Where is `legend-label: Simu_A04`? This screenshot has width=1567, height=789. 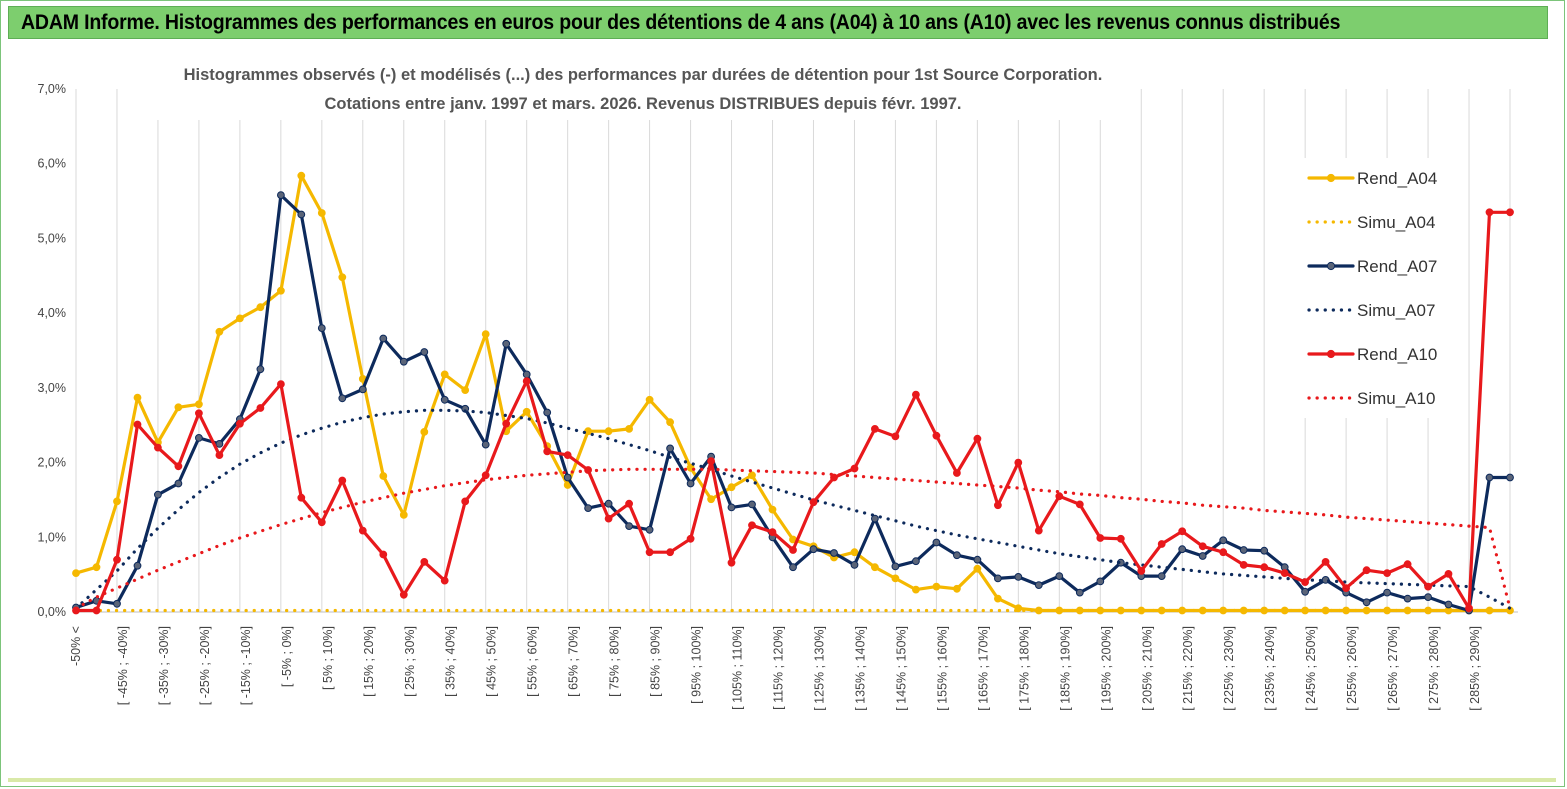
legend-label: Simu_A04 is located at coordinates (1396, 222).